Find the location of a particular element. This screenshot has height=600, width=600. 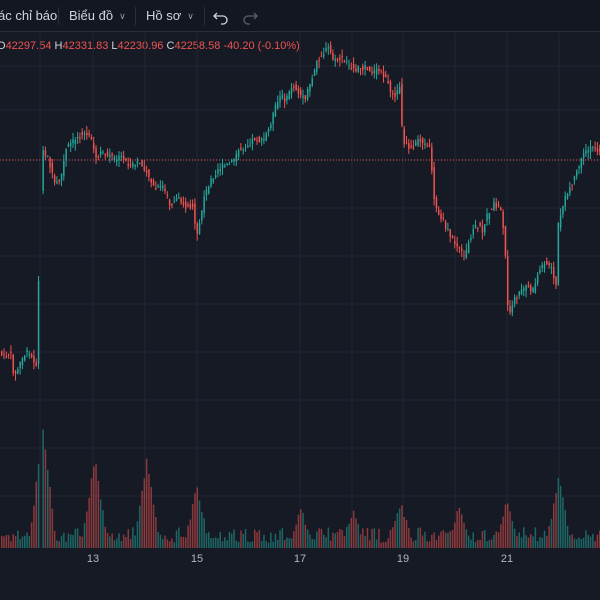

chart-menu: Biểu đồ ∨ is located at coordinates (97, 16).